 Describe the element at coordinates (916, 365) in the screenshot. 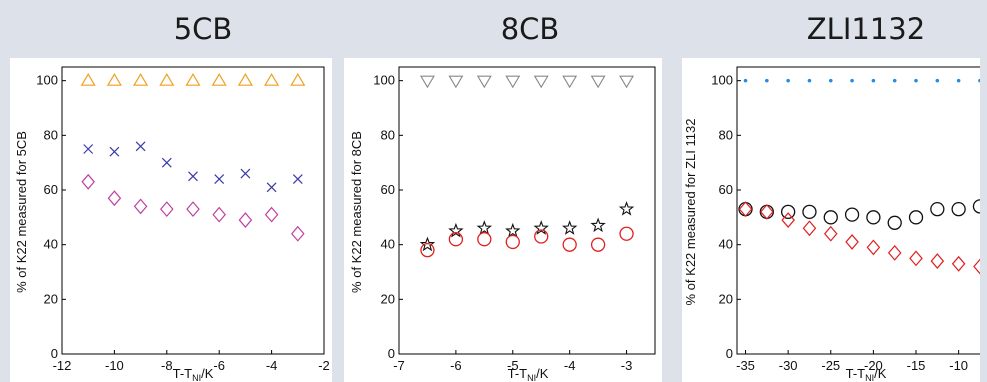

I see `x-tick-label: -15` at that location.